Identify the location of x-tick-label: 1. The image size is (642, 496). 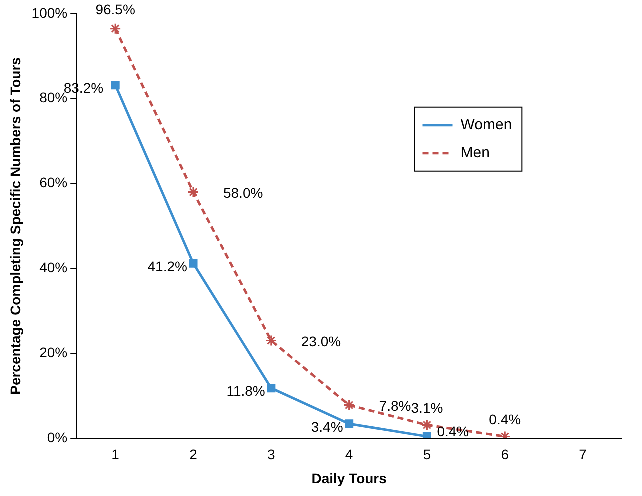
(116, 454).